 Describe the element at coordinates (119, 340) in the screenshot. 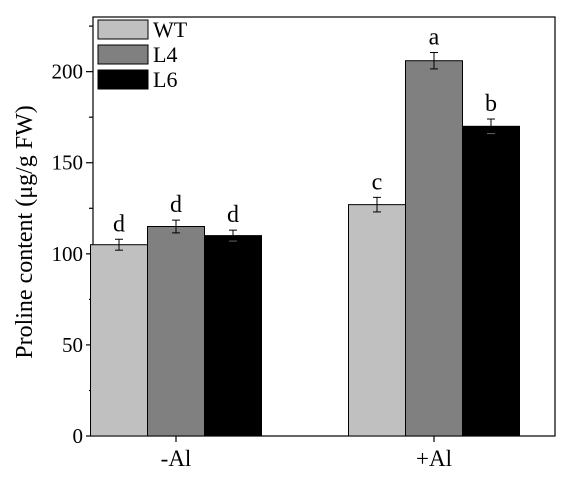

I see `bar-wt-minus-al` at that location.